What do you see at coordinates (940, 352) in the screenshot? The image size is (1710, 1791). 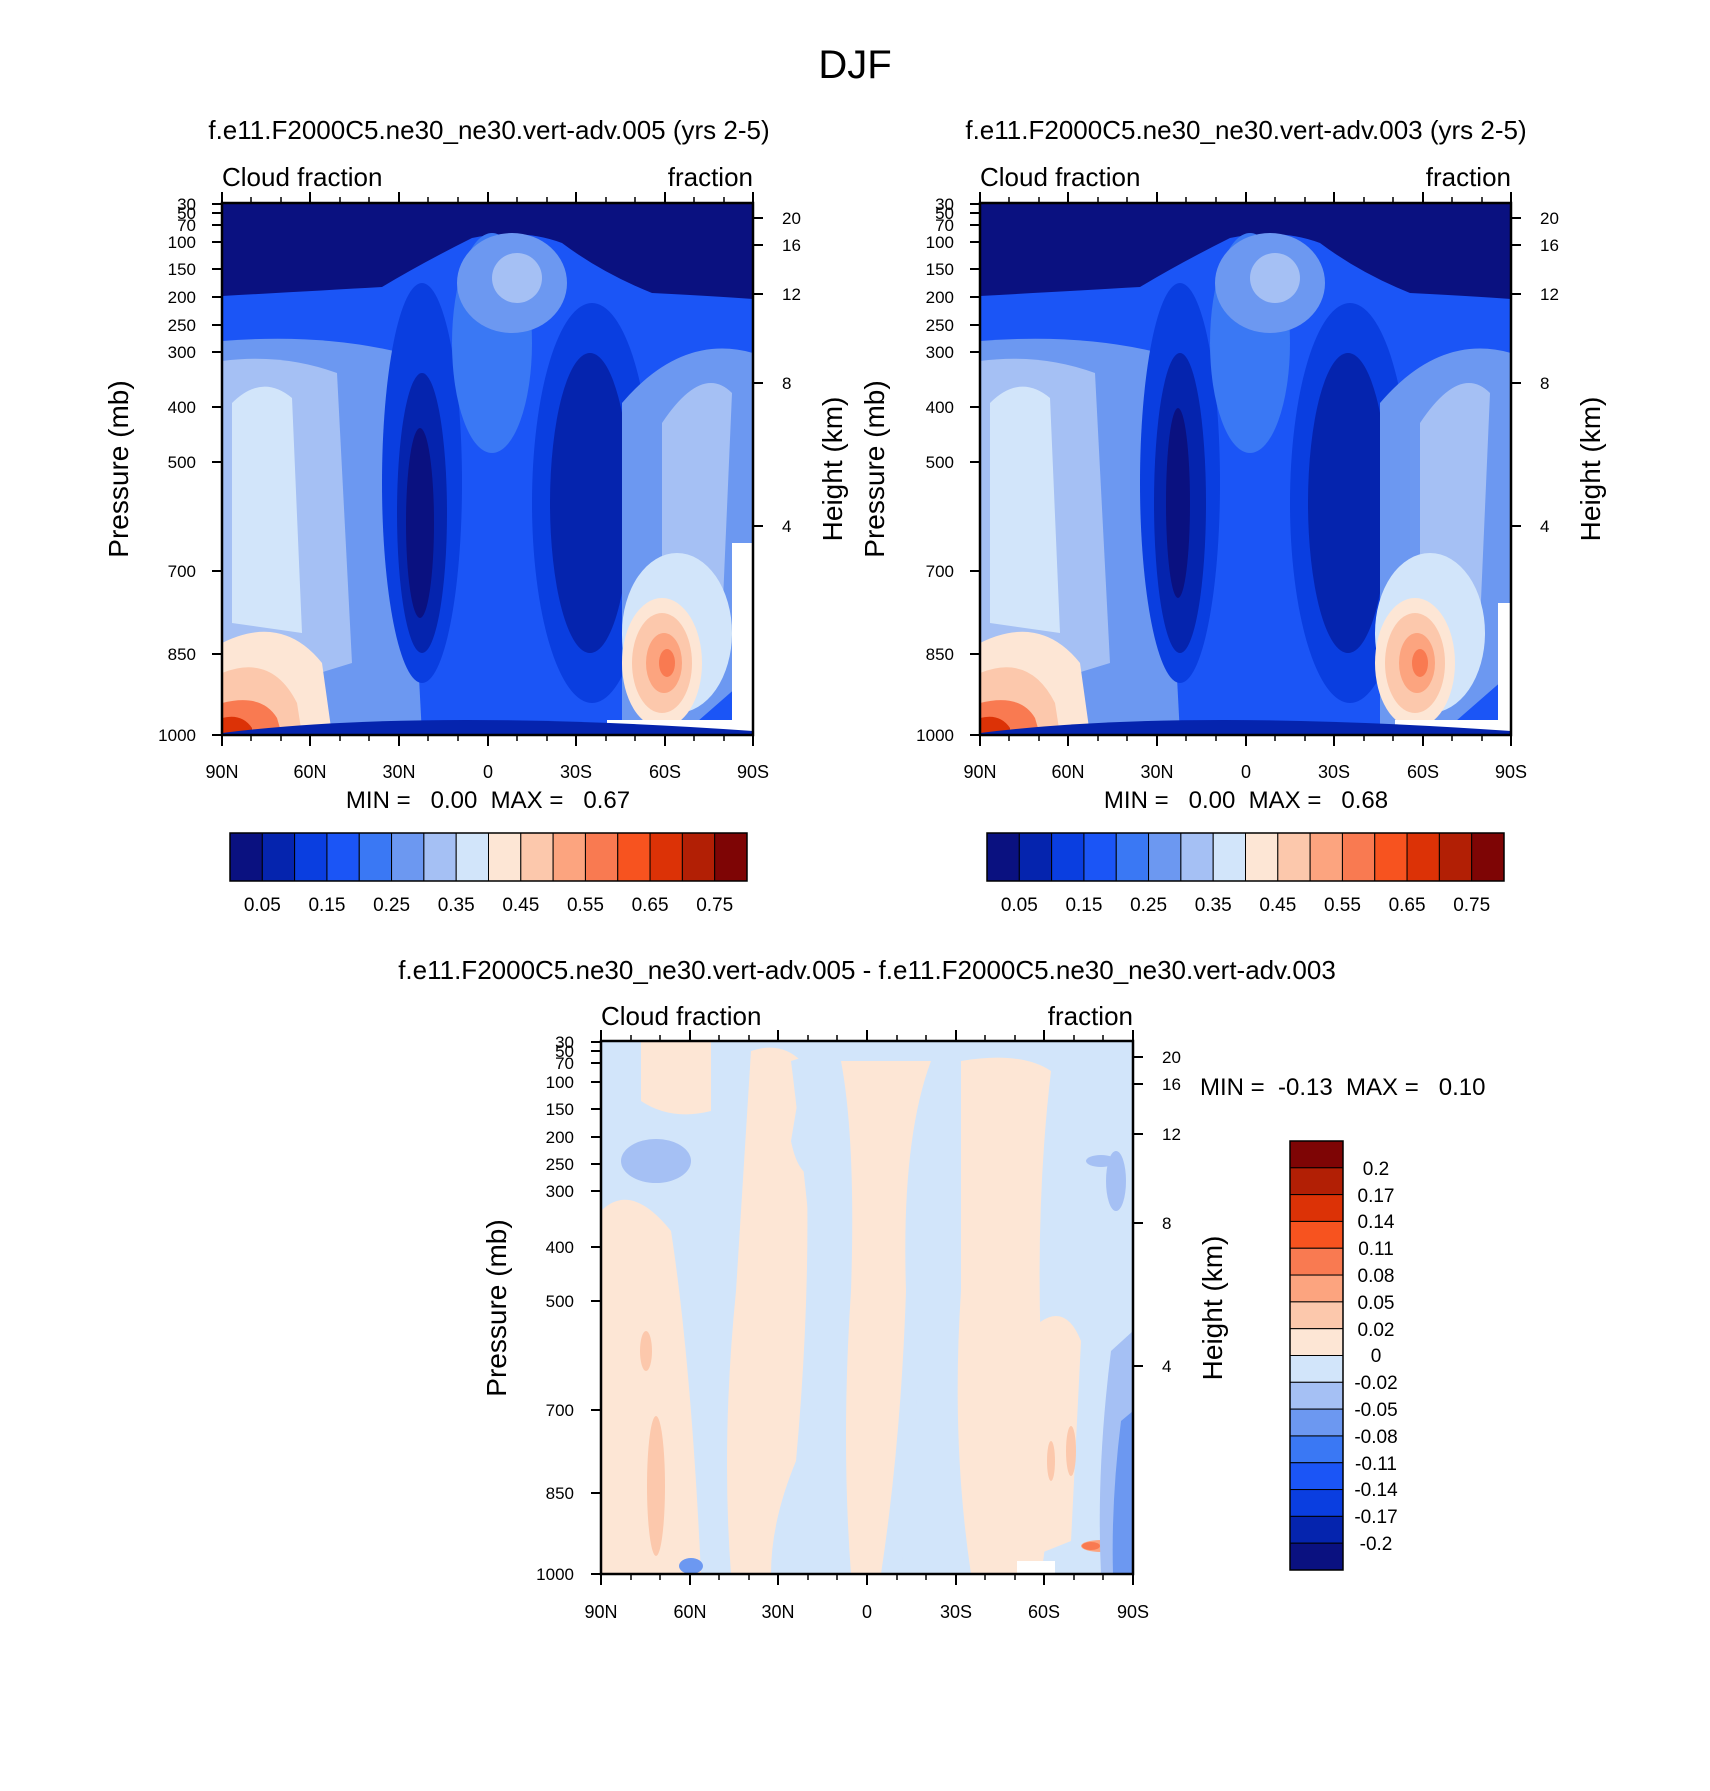 I see `y-tick-label: 300` at bounding box center [940, 352].